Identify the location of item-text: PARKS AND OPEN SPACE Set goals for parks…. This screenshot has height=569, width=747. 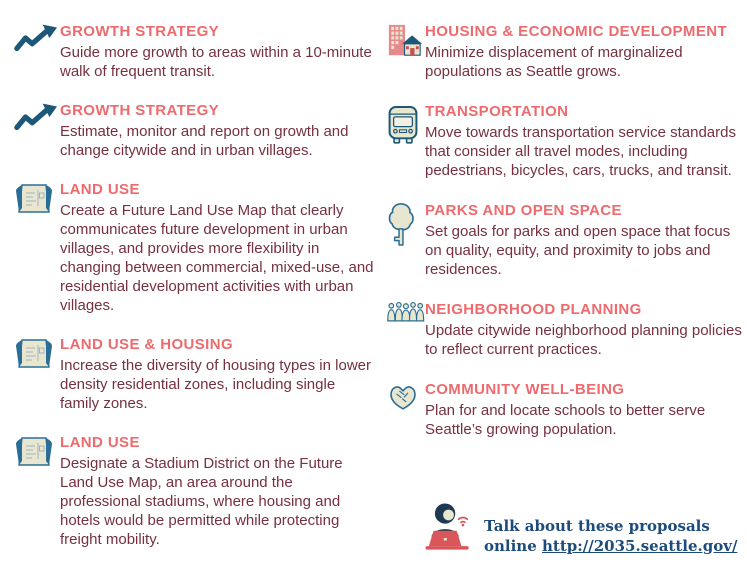
(586, 240).